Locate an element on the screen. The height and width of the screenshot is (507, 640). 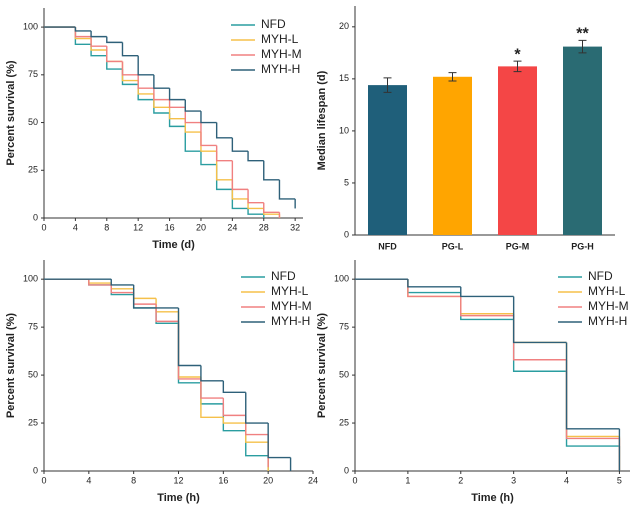
y-tick-label: 50 is located at coordinates (33, 374).